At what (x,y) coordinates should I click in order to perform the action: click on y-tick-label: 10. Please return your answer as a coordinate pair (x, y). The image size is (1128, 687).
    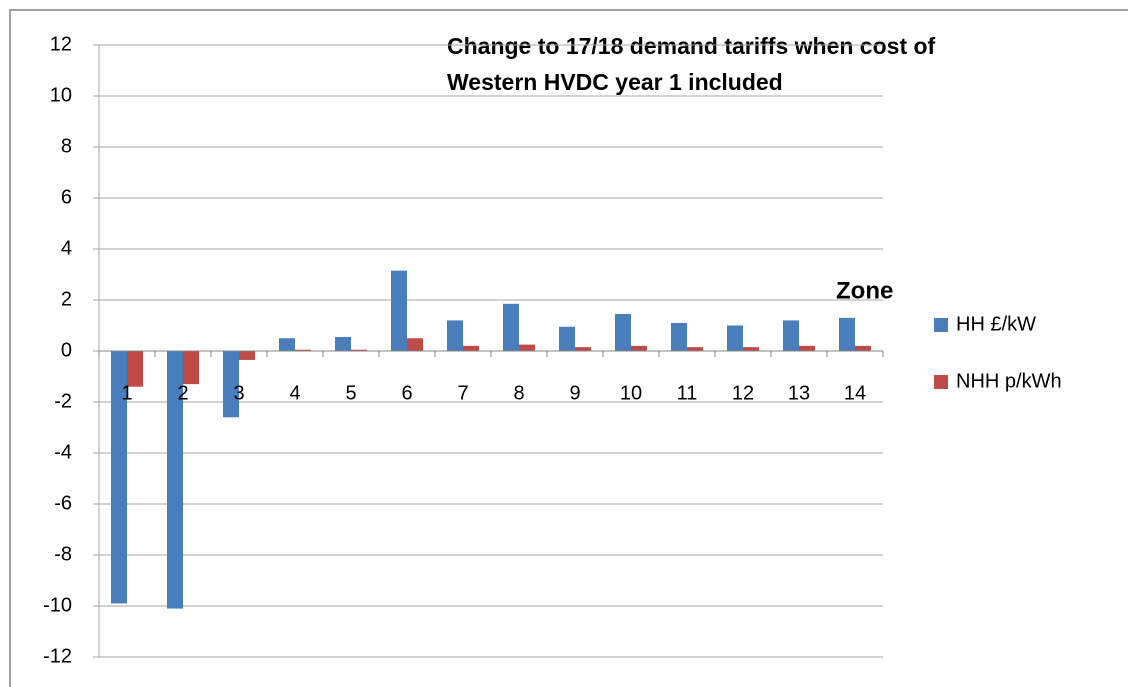
    Looking at the image, I should click on (61, 95).